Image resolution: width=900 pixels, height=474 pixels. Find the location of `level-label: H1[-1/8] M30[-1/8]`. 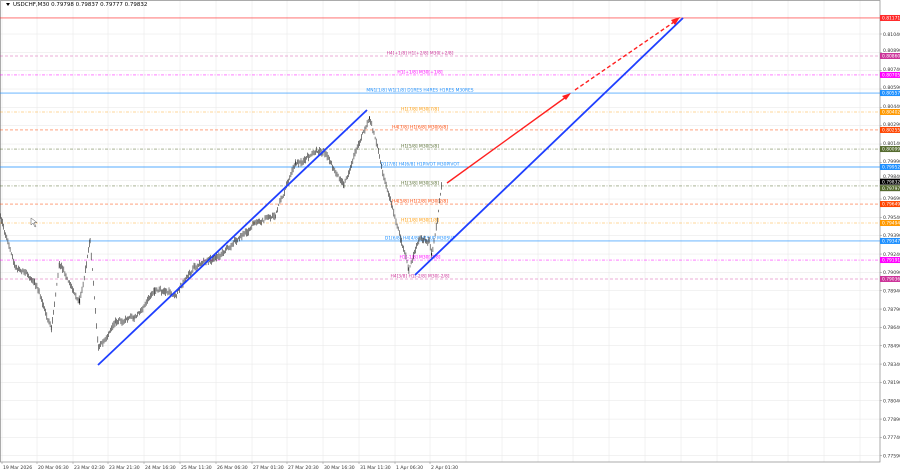

level-label: H1[-1/8] M30[-1/8] is located at coordinates (419, 258).